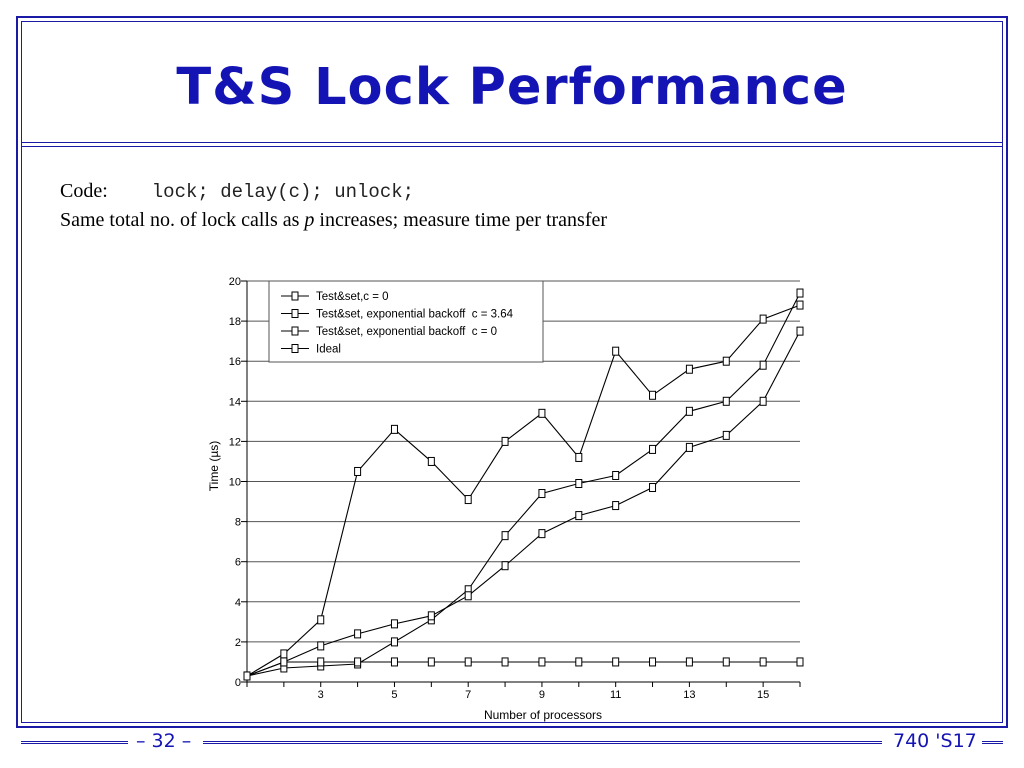  Describe the element at coordinates (238, 643) in the screenshot. I see `y-tick-label-2: 2` at that location.